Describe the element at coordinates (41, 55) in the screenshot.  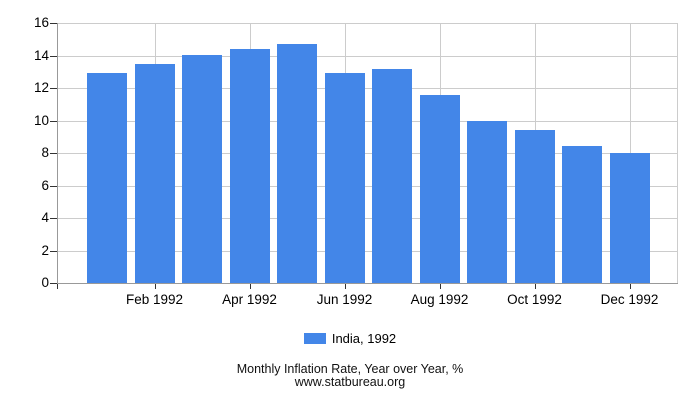
I see `y-tick-label-14: 14` at that location.